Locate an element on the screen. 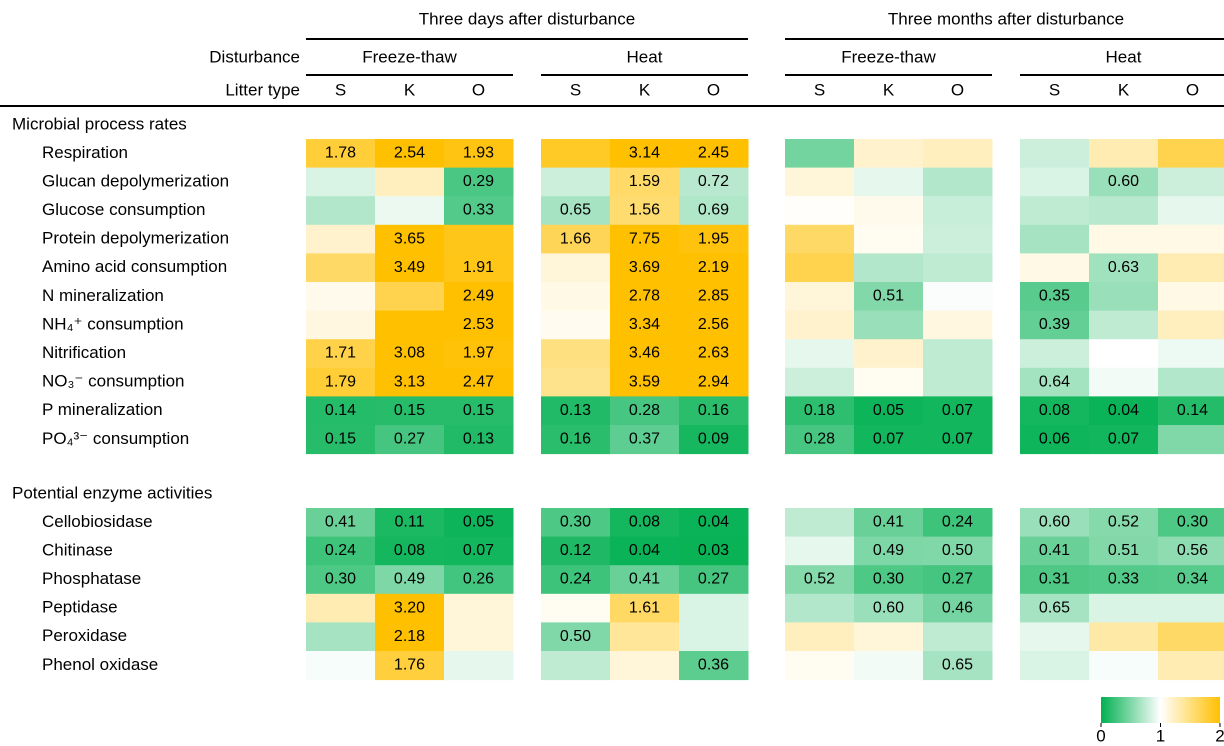 This screenshot has height=746, width=1224. litter-header: S is located at coordinates (1054, 89).